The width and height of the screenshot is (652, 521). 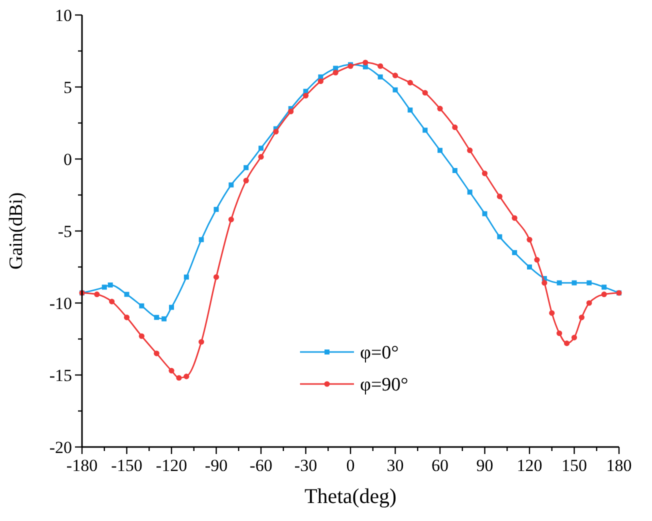 I want to click on x-tick-label: -60, so click(x=261, y=465).